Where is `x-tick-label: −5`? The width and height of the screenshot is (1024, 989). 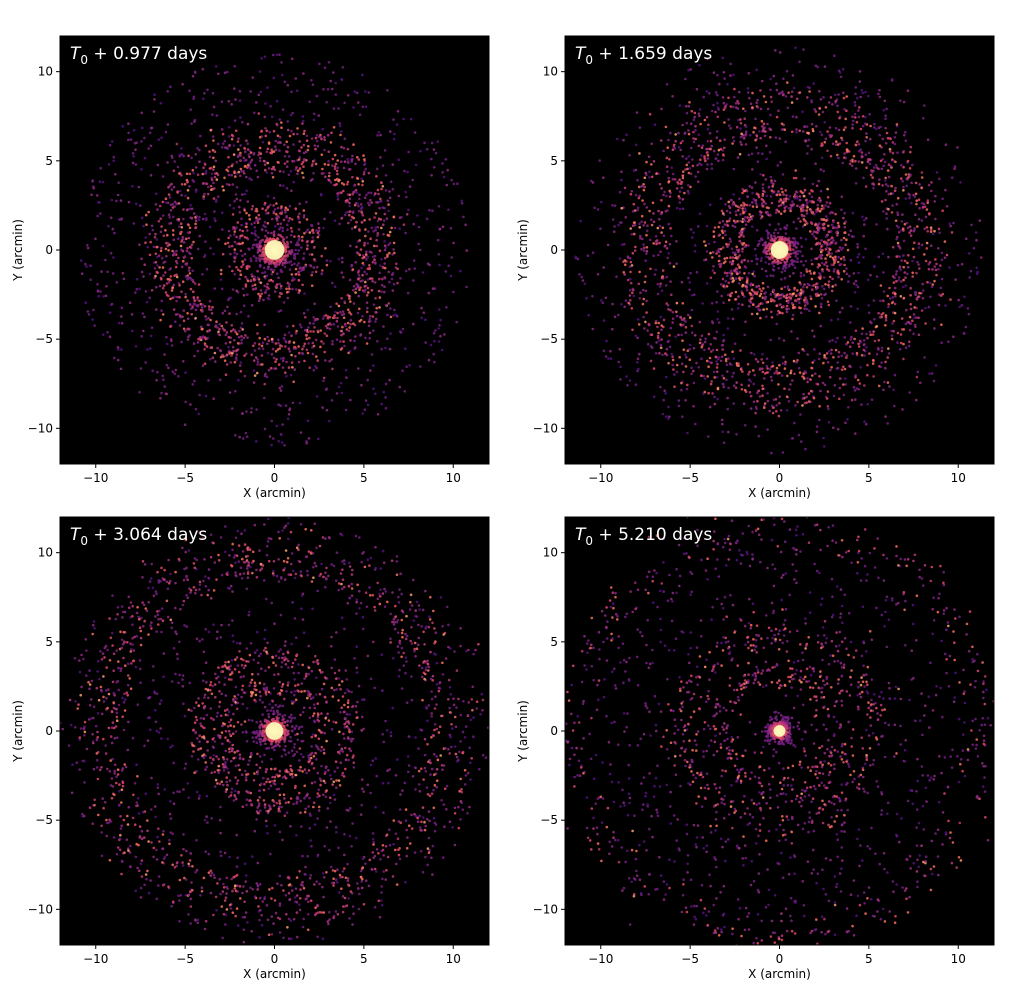
x-tick-label: −5 is located at coordinates (185, 478).